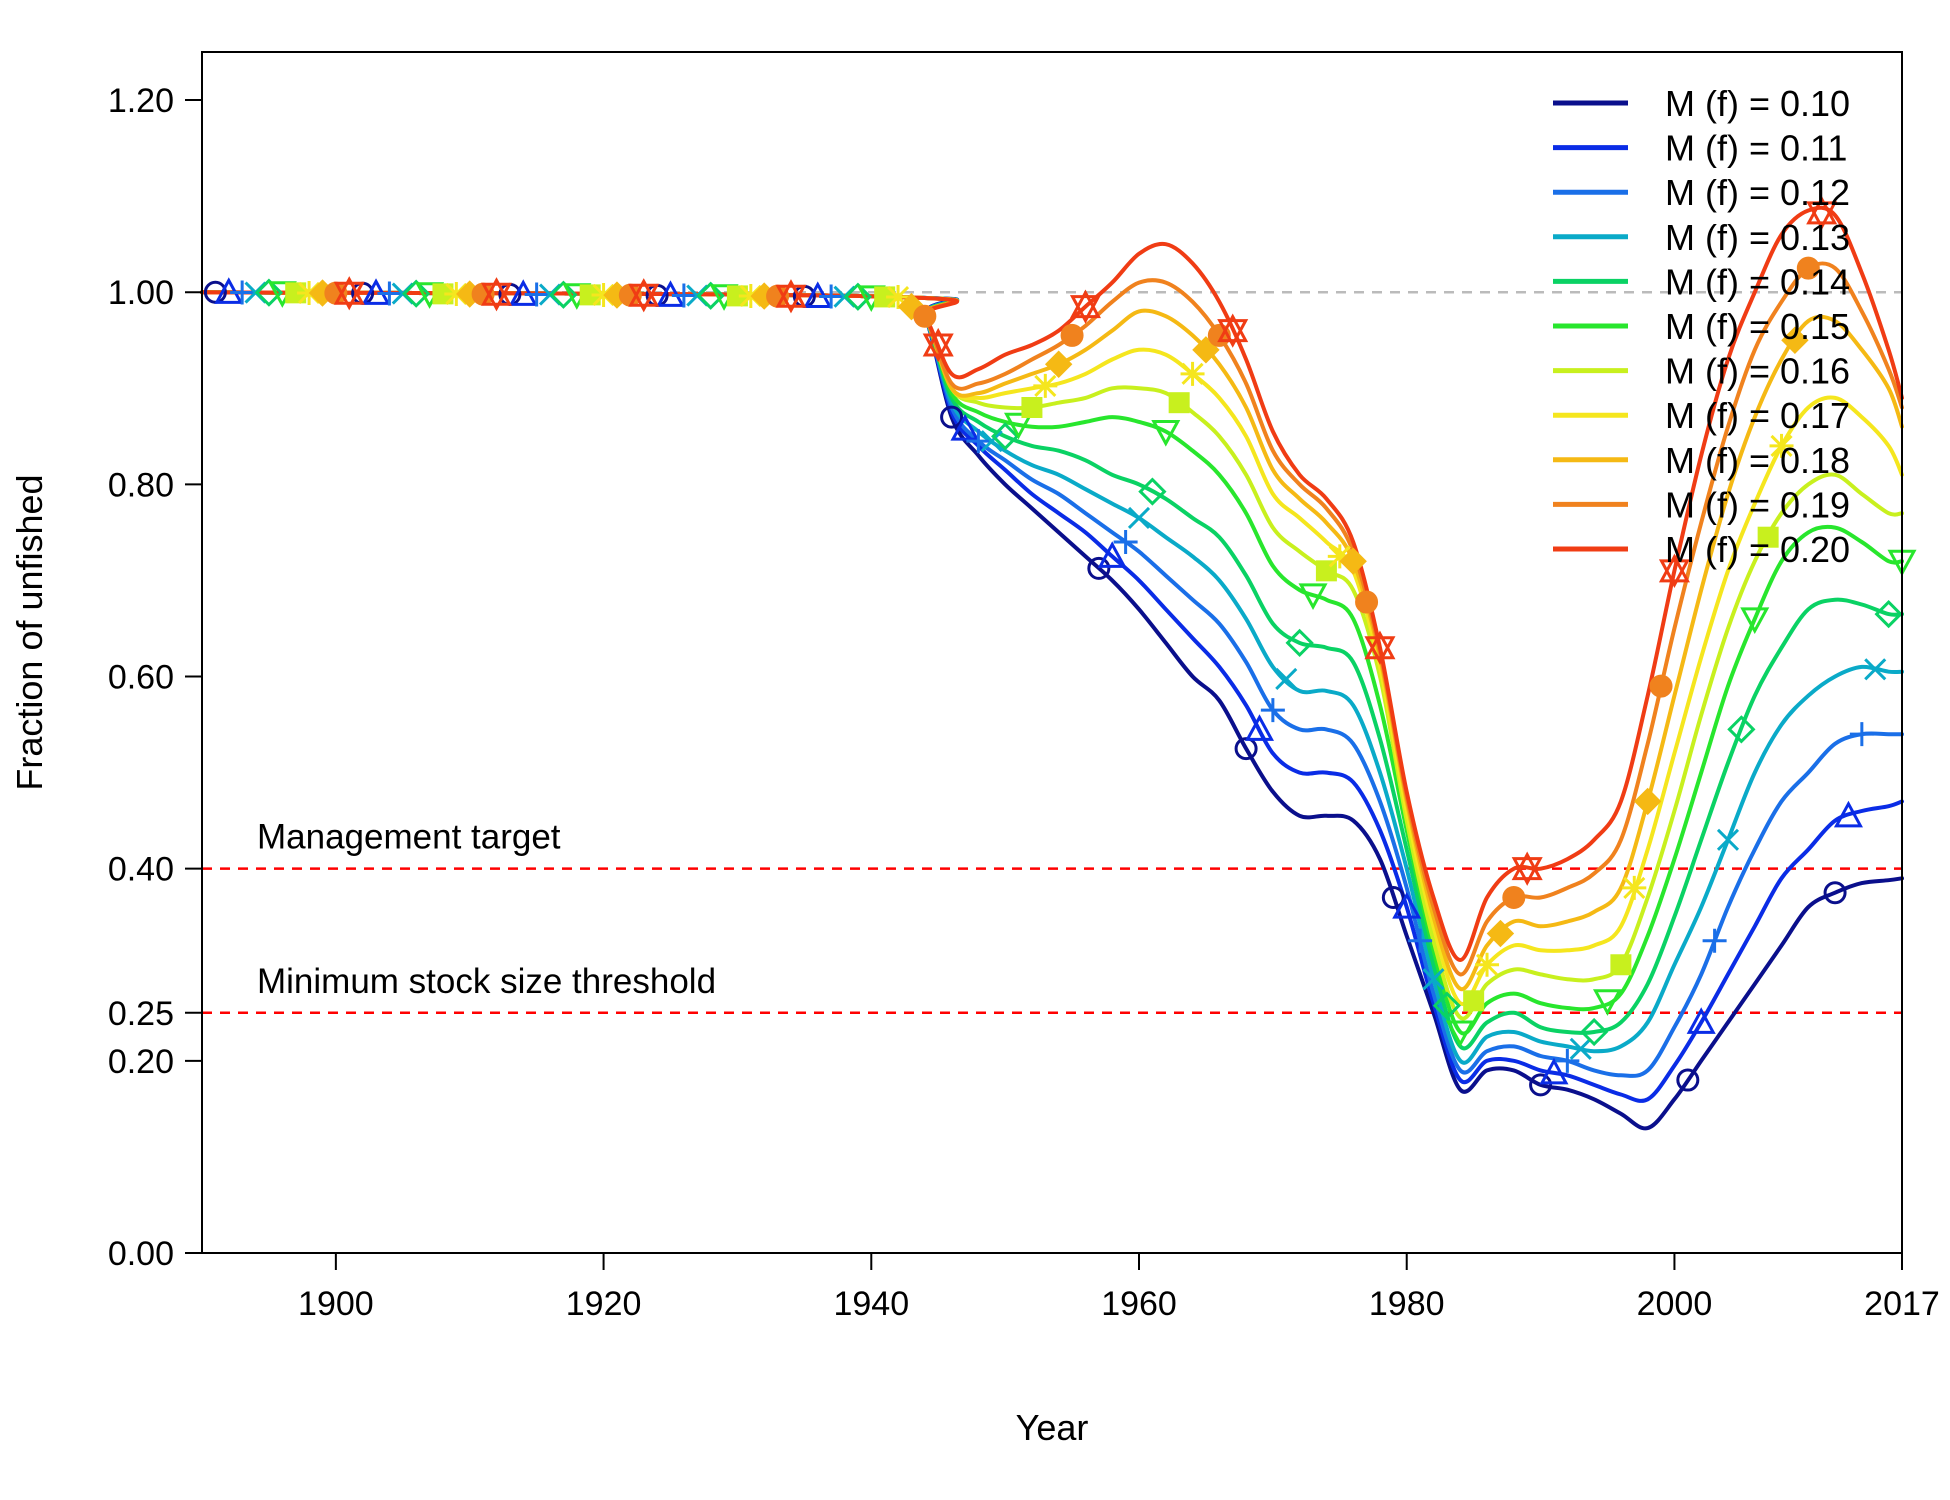 Image resolution: width=1950 pixels, height=1500 pixels. I want to click on legend-label: M (f) = 0.11, so click(1756, 148).